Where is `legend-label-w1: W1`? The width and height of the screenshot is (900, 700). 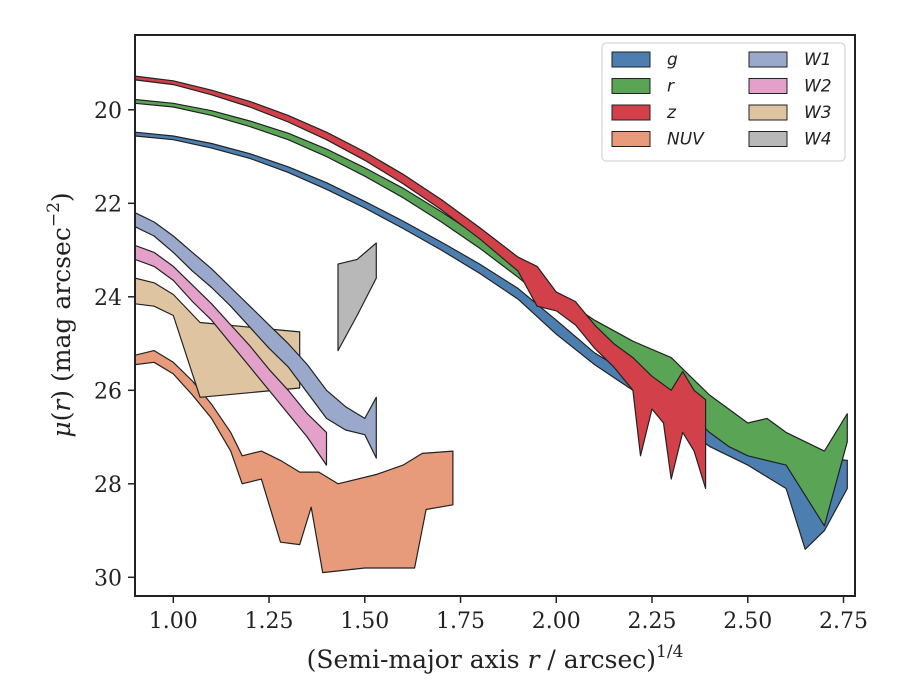 legend-label-w1: W1 is located at coordinates (818, 60).